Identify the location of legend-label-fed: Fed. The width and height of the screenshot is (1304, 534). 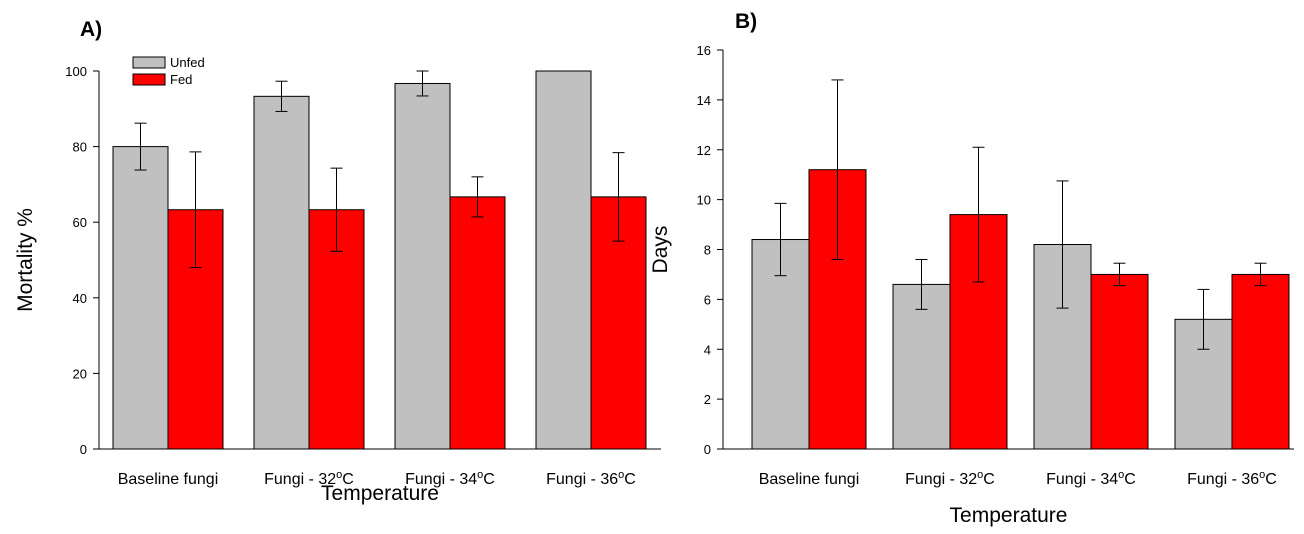
(181, 79).